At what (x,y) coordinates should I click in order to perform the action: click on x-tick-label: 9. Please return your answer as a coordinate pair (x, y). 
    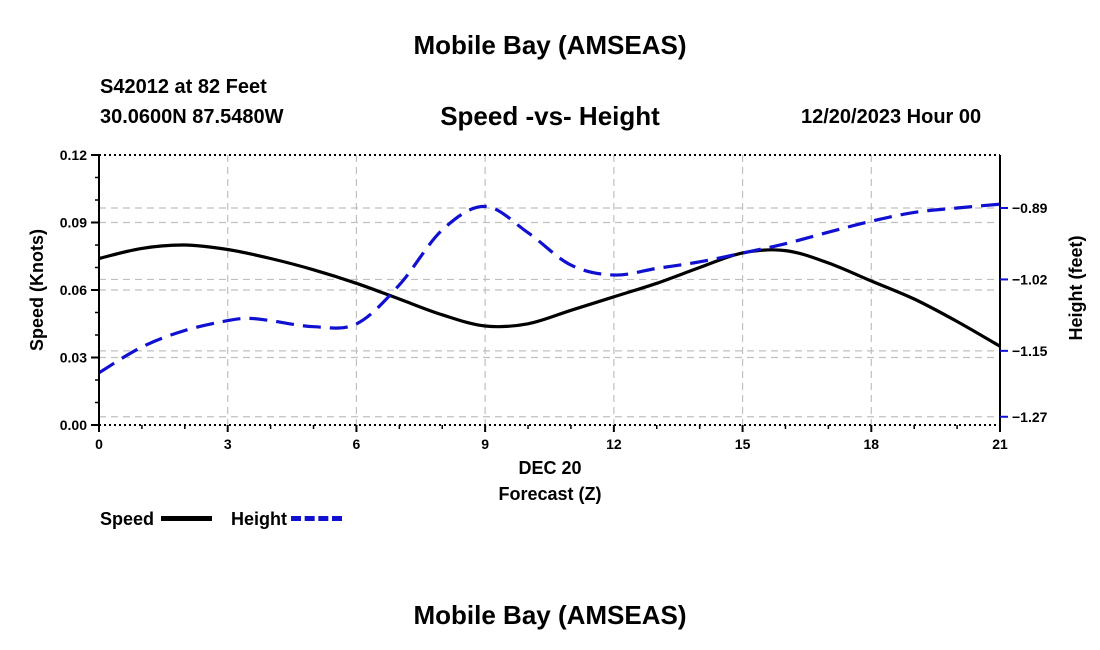
    Looking at the image, I should click on (485, 444).